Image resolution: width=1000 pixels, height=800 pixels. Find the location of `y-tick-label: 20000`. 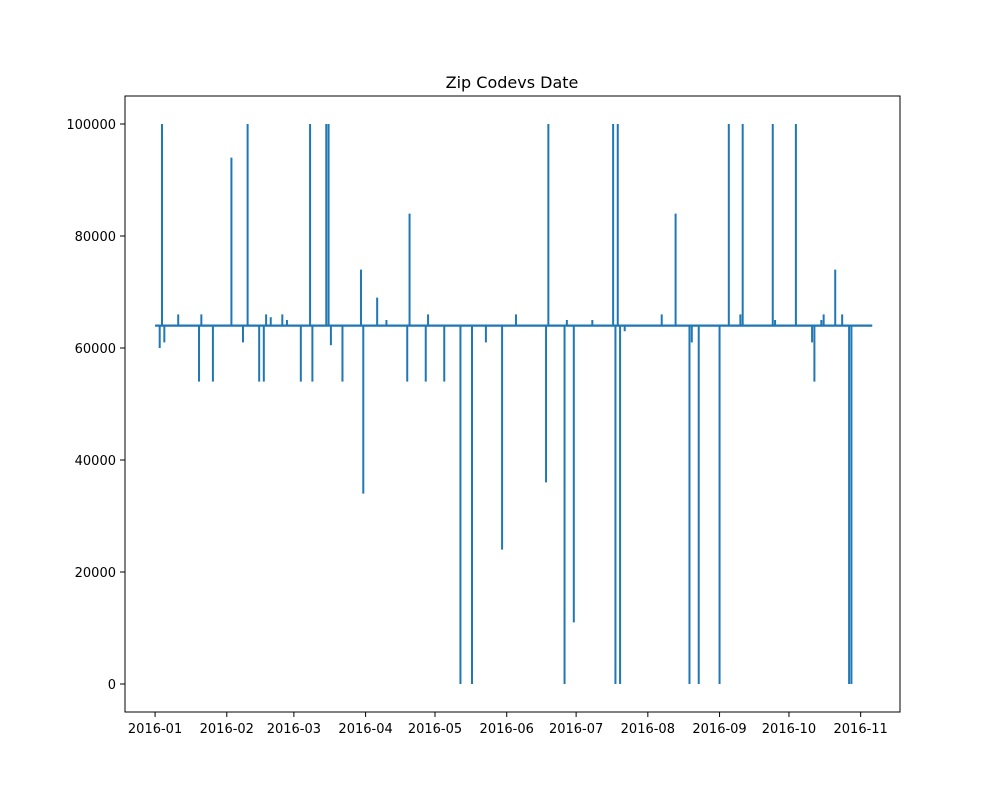

y-tick-label: 20000 is located at coordinates (95, 573).